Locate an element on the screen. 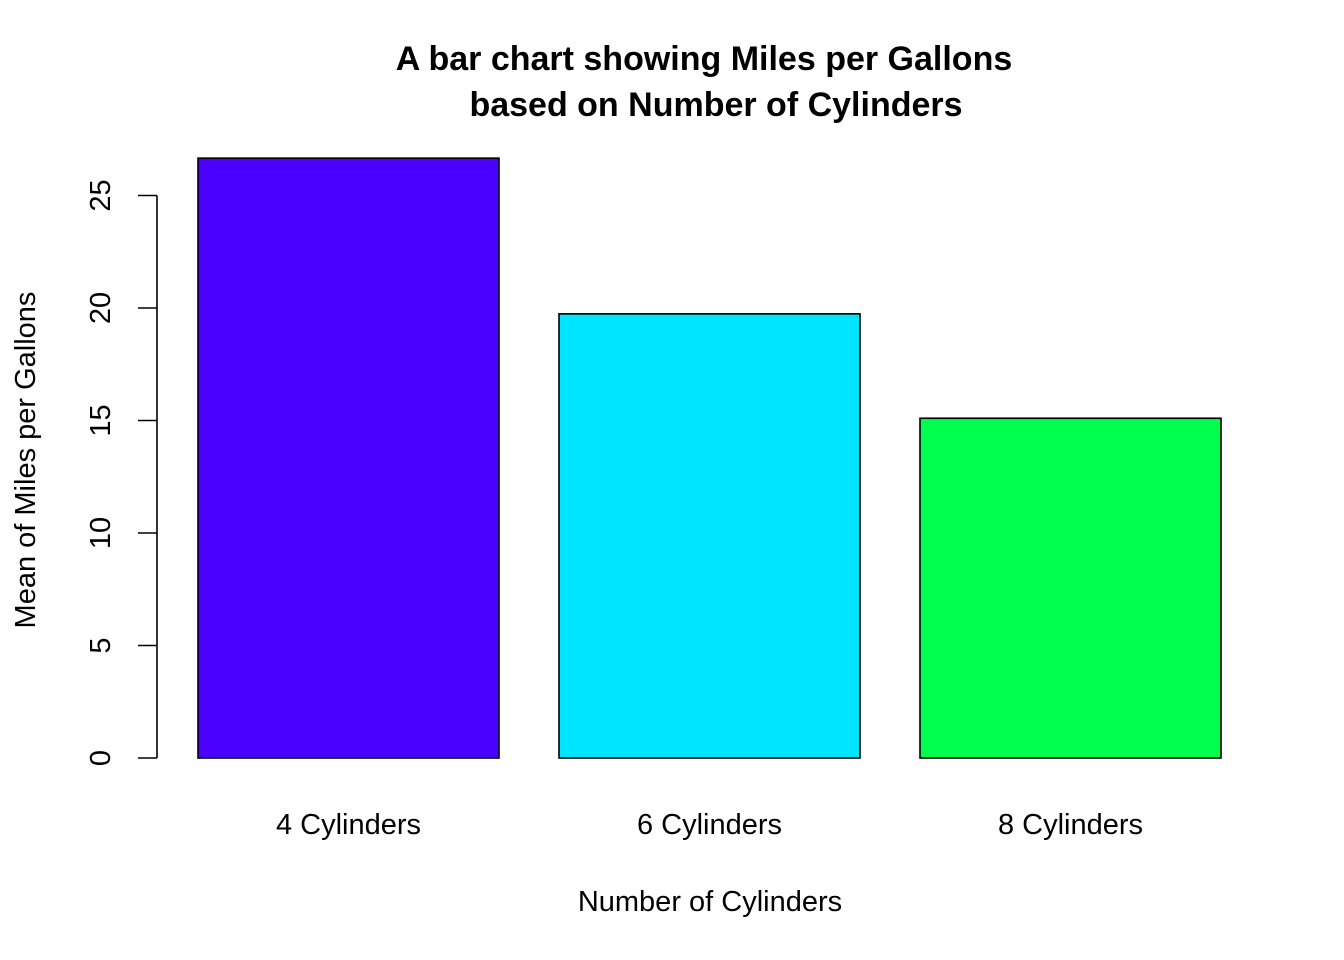  bar-6-cylinders is located at coordinates (709, 536).